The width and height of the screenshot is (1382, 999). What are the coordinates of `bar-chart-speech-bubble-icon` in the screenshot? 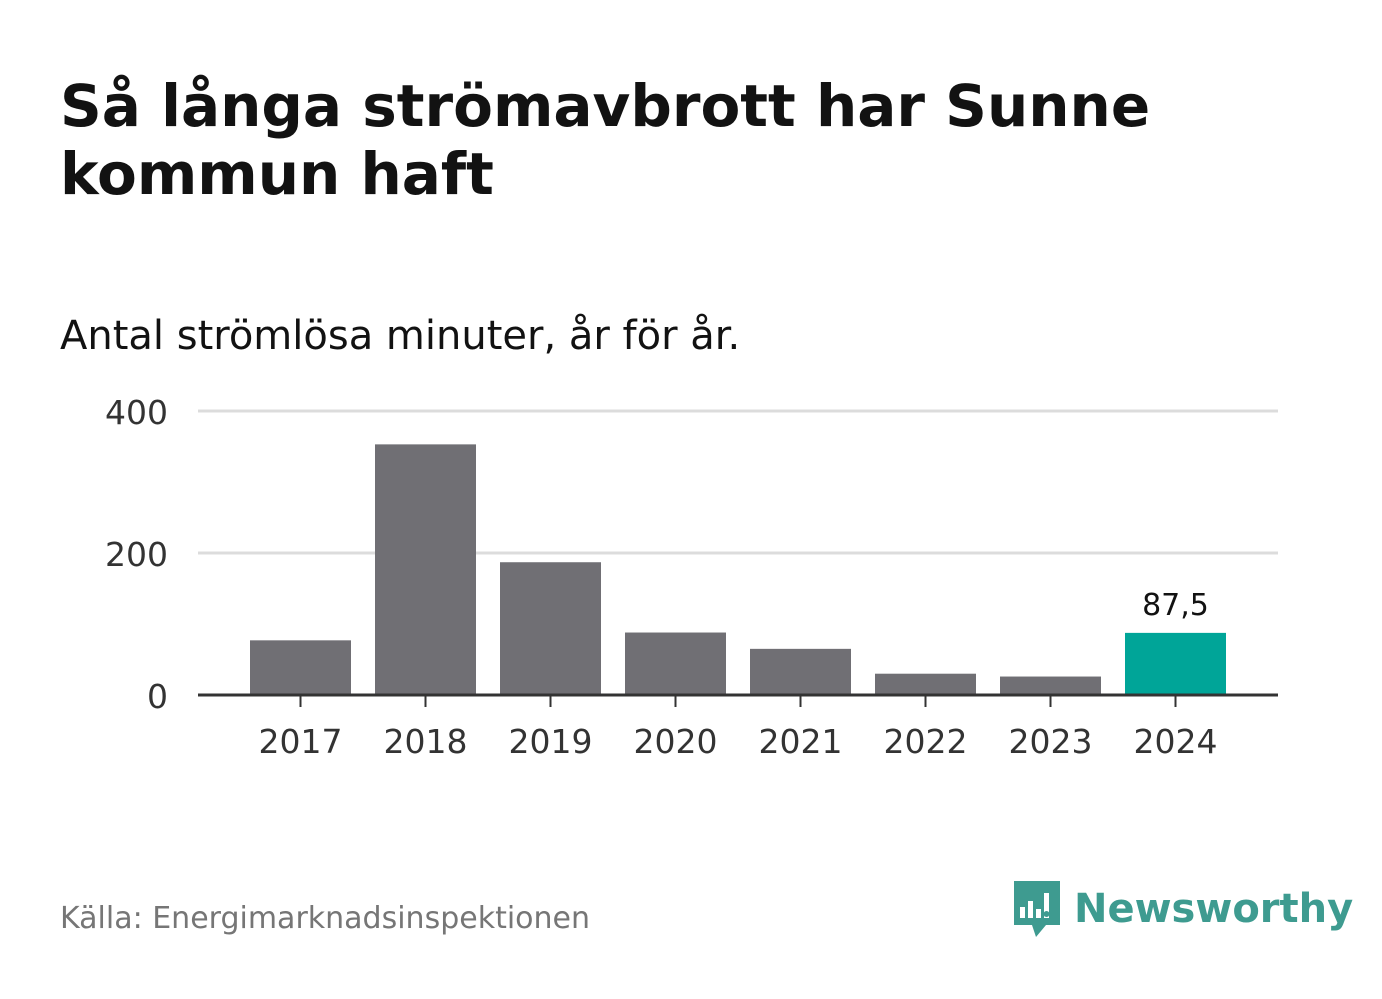 It's located at (1037, 909).